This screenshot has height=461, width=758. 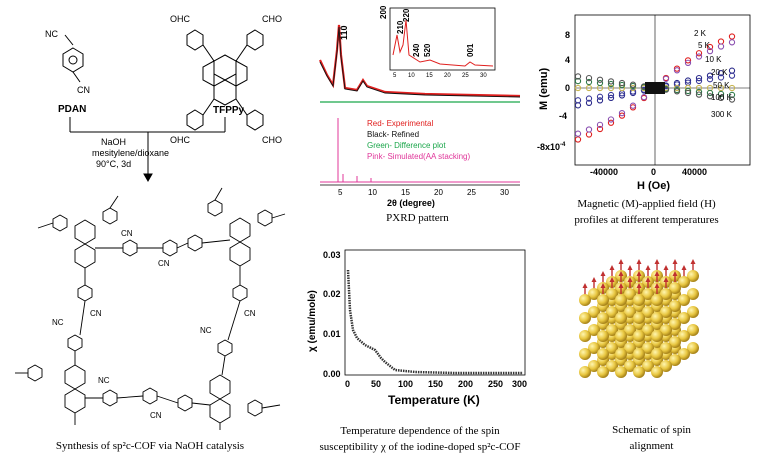 What do you see at coordinates (406, 15) in the screenshot?
I see `peak-220: 220` at bounding box center [406, 15].